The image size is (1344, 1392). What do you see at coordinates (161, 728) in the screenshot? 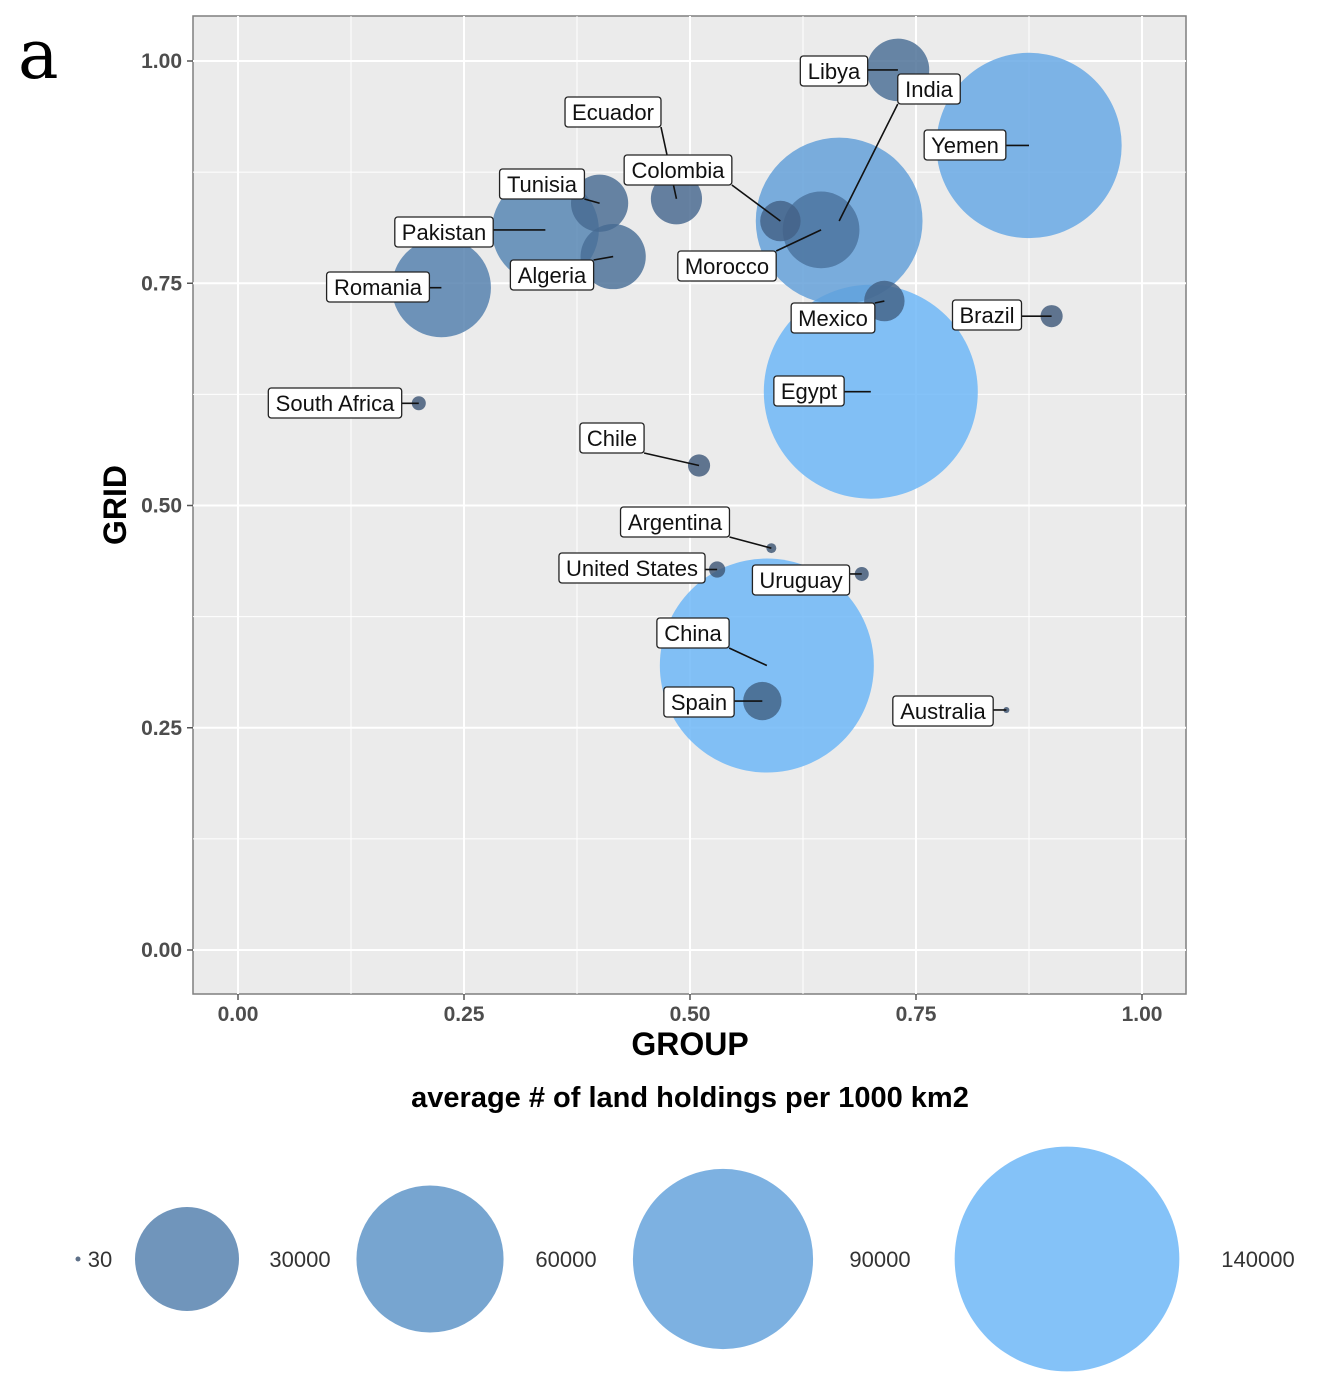
I see `y-tick-label: 0.25` at bounding box center [161, 728].